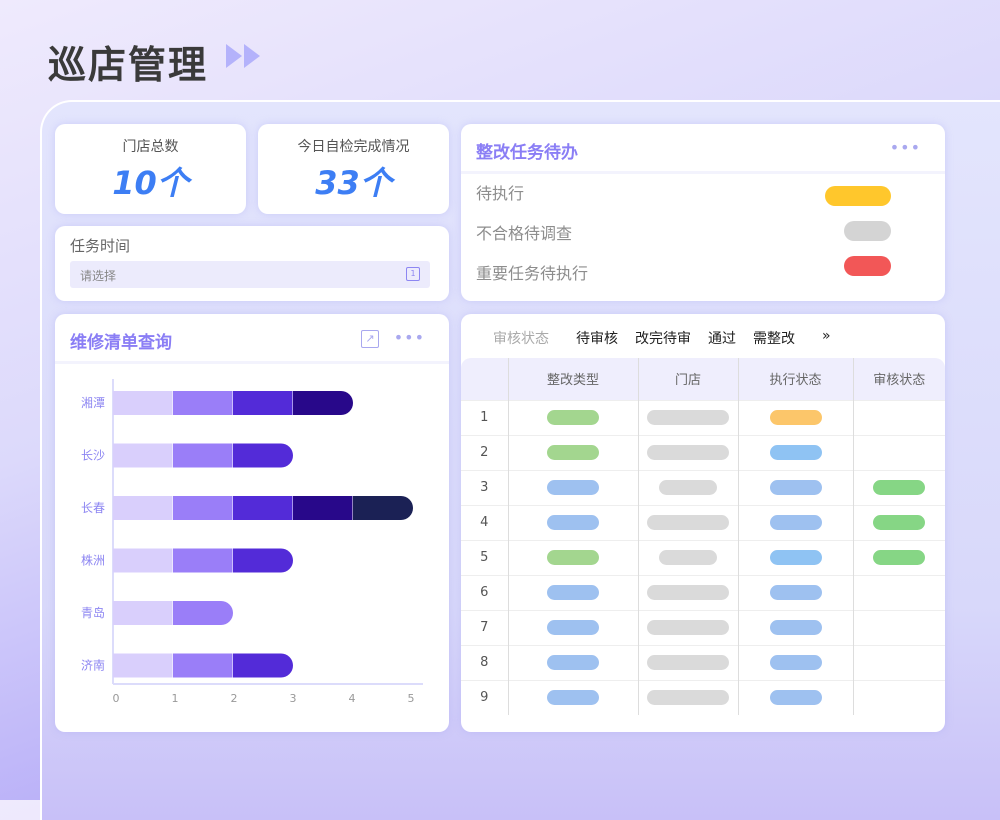 This screenshot has width=1000, height=820. Describe the element at coordinates (250, 274) in the screenshot. I see `date-picker-input: 请选择 1` at that location.